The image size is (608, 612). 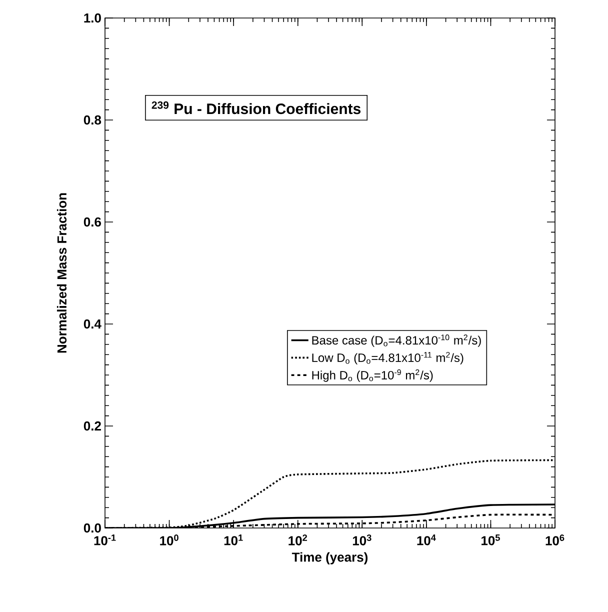 I want to click on x-tick-label: 10$^{-1}$, so click(x=105, y=540).